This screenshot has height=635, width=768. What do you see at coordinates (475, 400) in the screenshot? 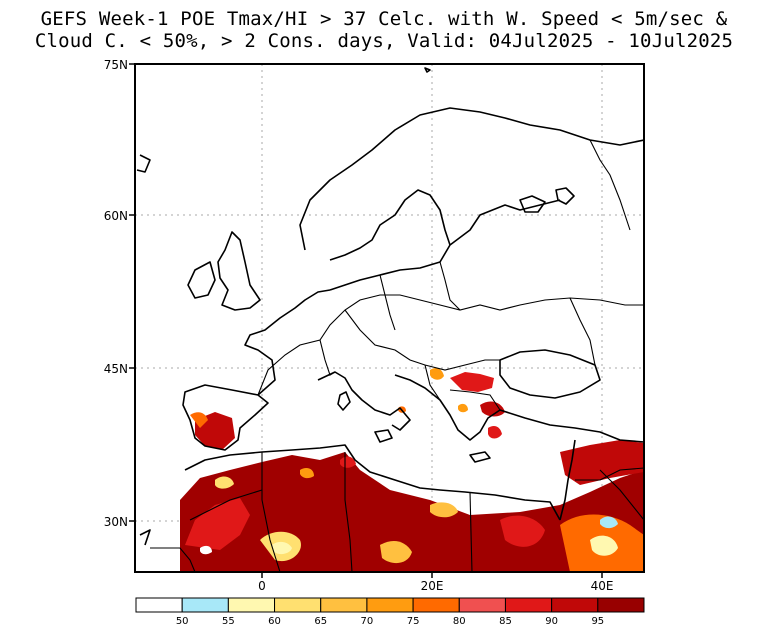
I see `border-bulgaria-greece` at bounding box center [475, 400].